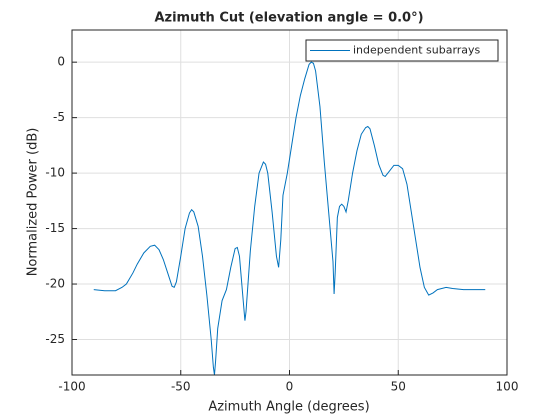 This screenshot has height=420, width=560. I want to click on chart-title: Azimuth Cut (elevation angle = 0.0°), so click(288, 18).